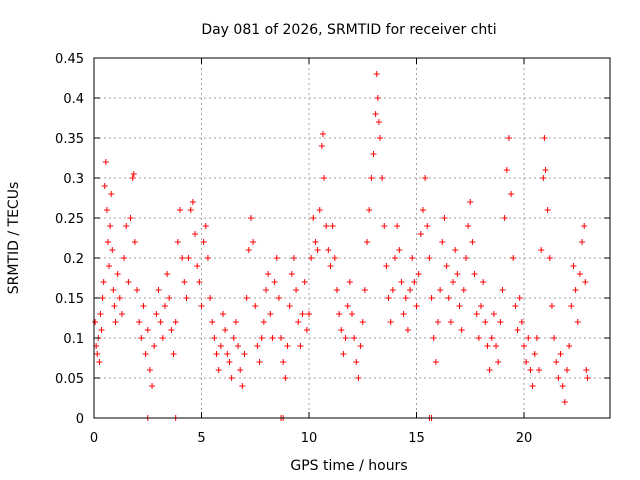  Describe the element at coordinates (69, 299) in the screenshot. I see `y-tick-label: 0.15` at that location.